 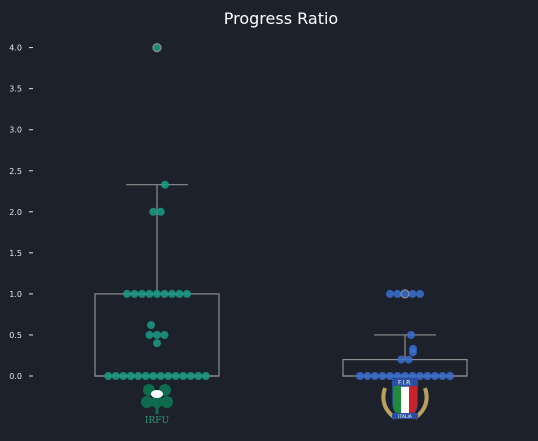 What do you see at coordinates (15, 89) in the screenshot?
I see `y-tick-label: 3.5` at bounding box center [15, 89].